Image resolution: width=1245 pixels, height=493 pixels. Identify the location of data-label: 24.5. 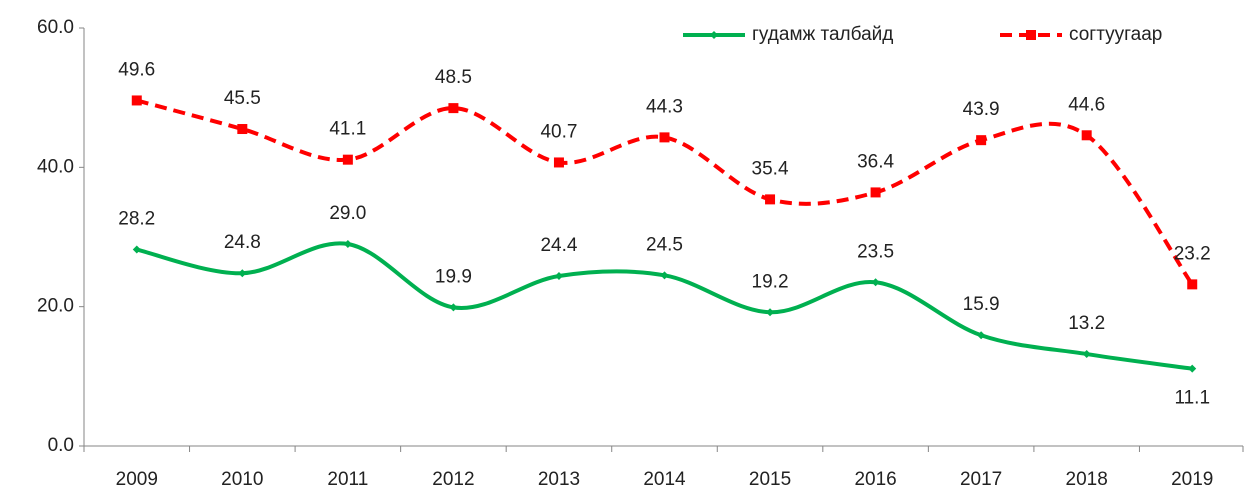
(664, 244).